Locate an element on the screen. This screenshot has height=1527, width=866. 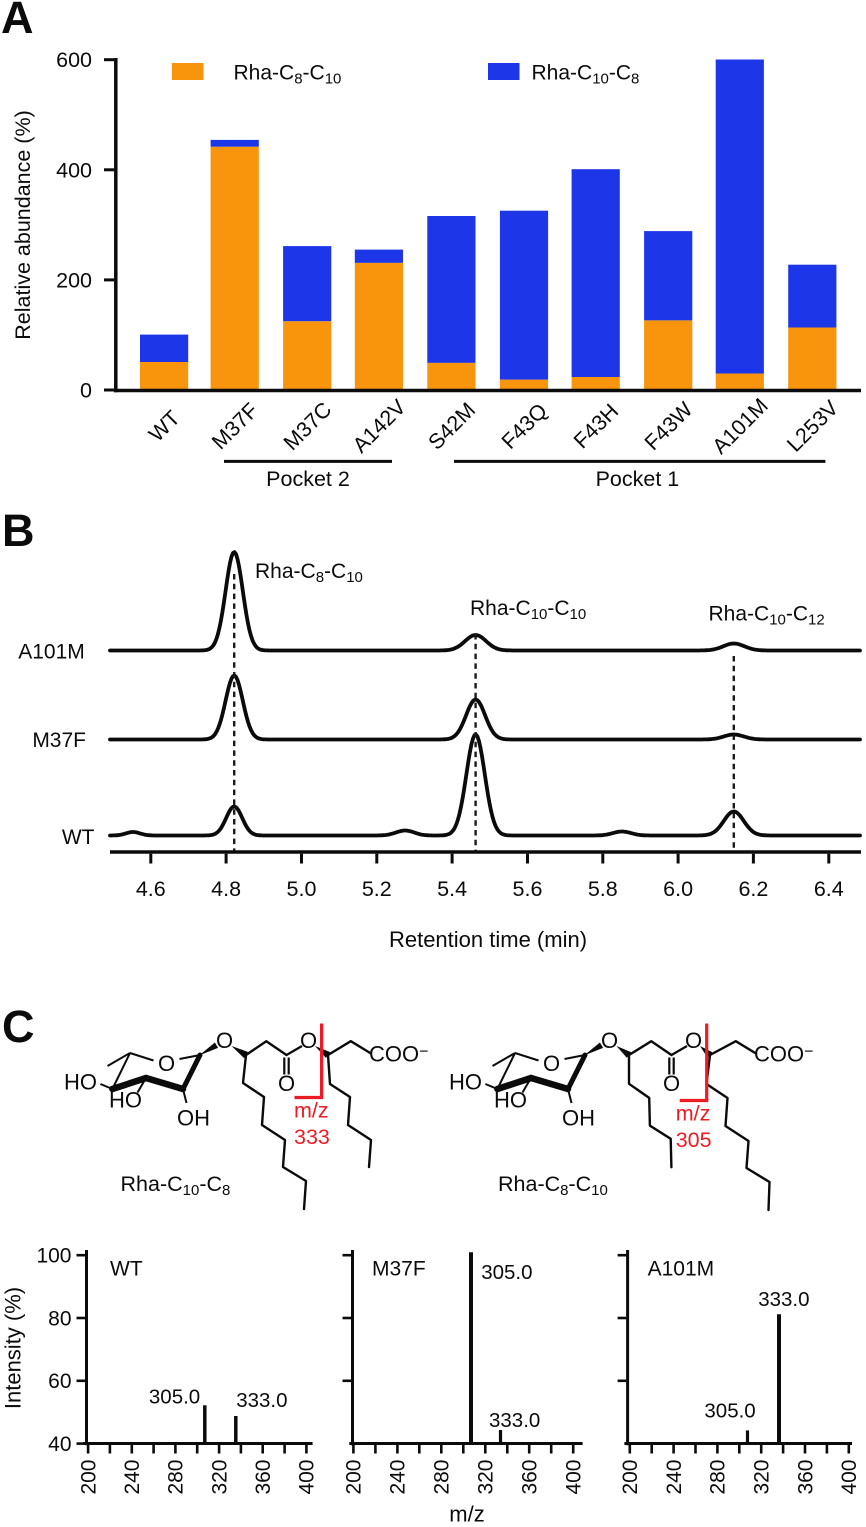
svg-text: 600 is located at coordinates (74, 60).